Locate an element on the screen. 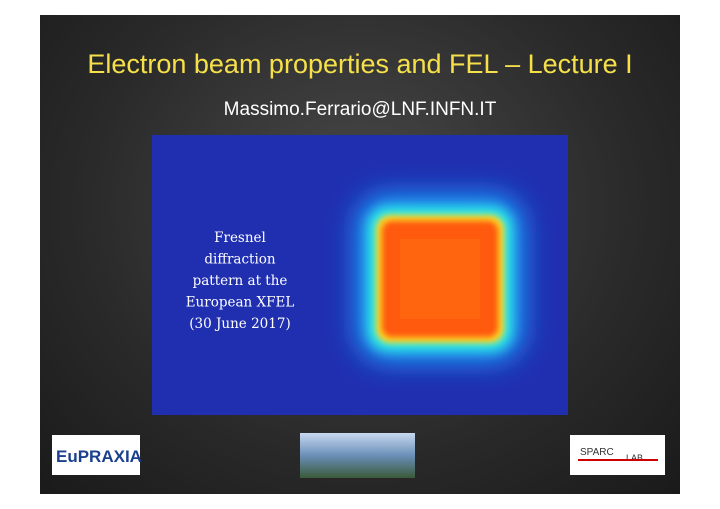 The height and width of the screenshot is (509, 720). school-logo is located at coordinates (357, 455).